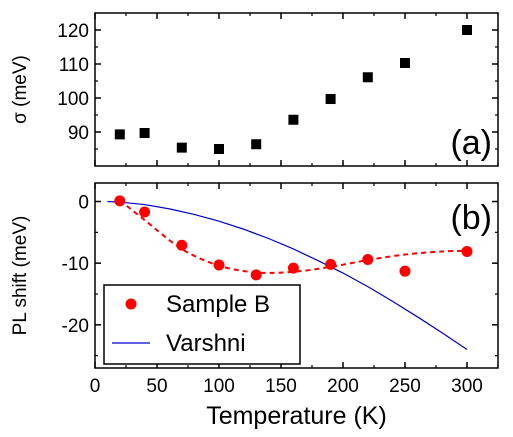  I want to click on panel-a-y-tick-label: 120, so click(73, 31).